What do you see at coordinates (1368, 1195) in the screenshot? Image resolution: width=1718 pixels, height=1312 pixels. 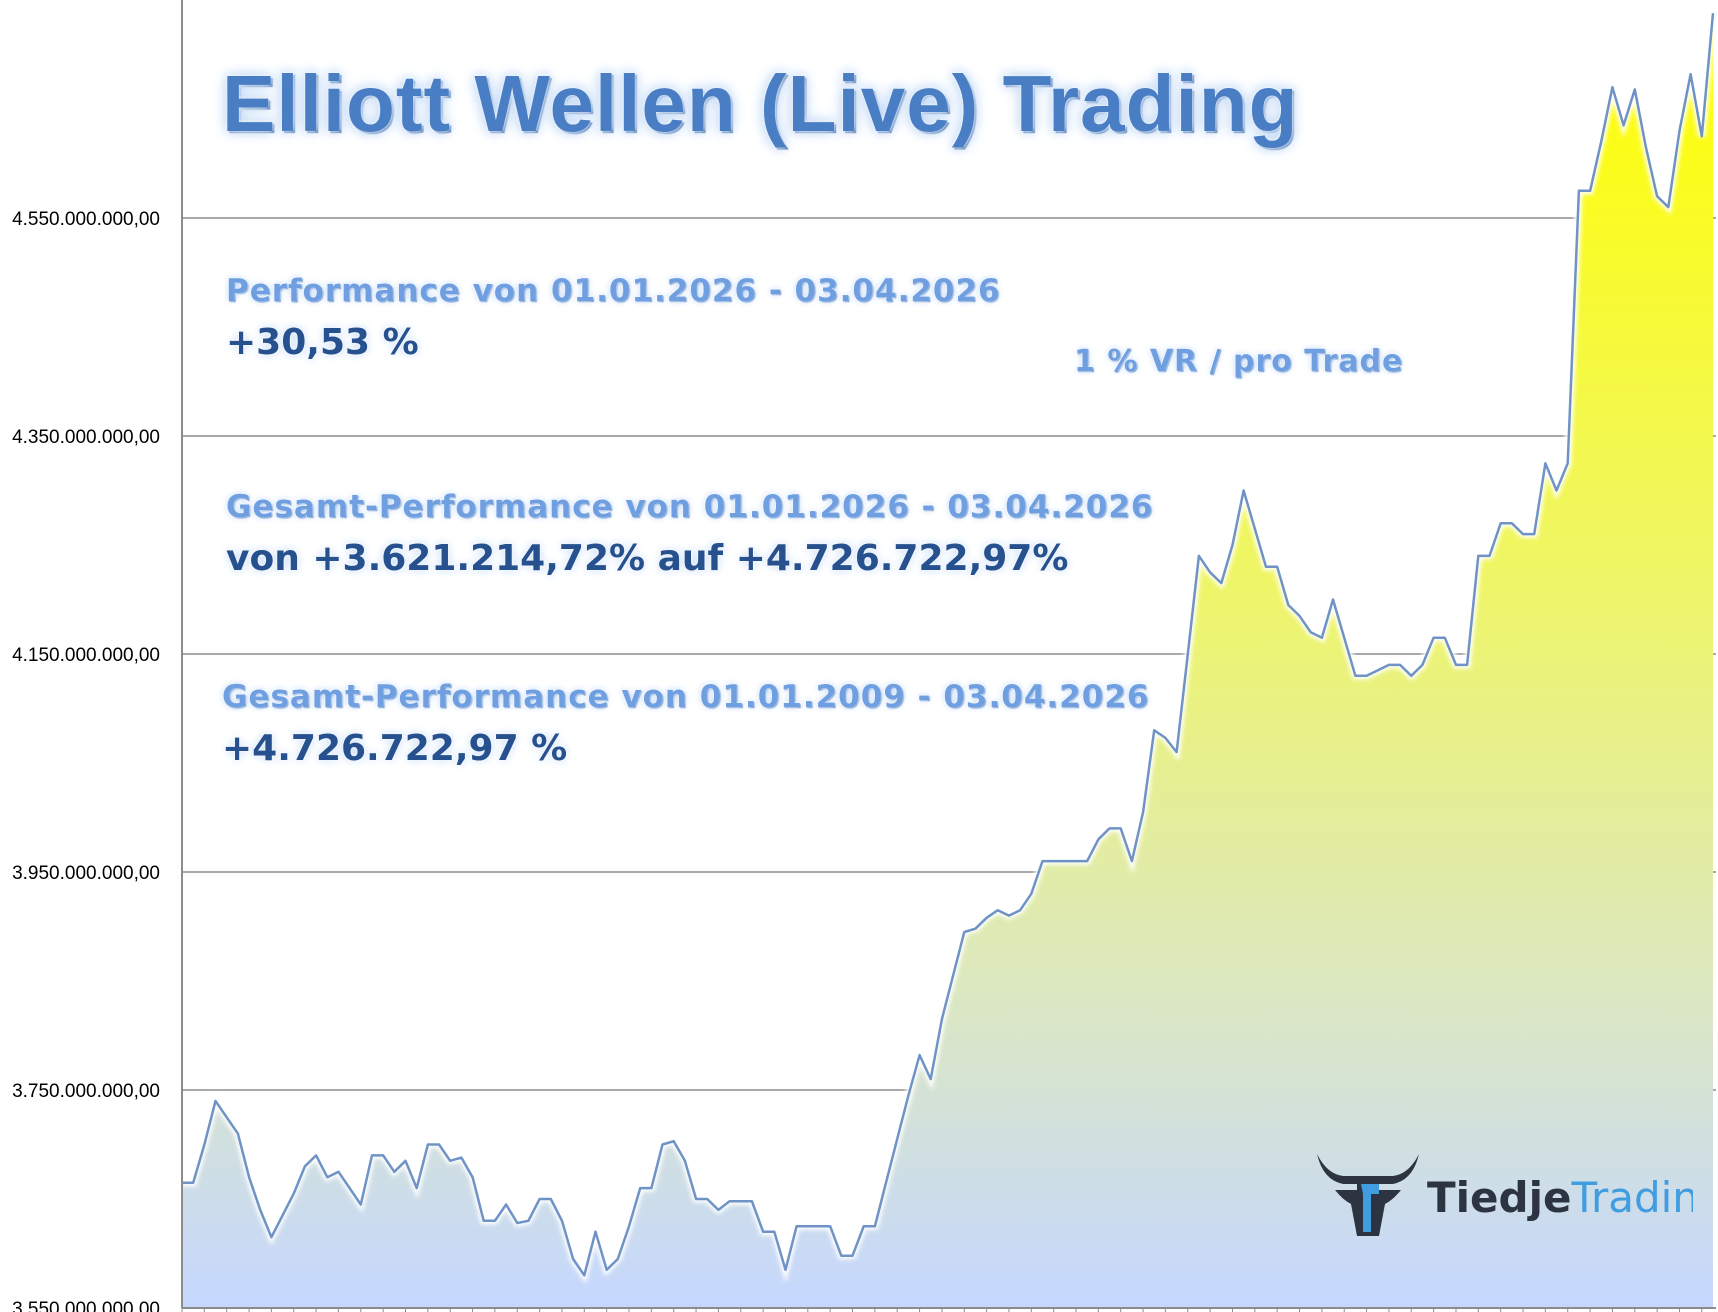 I see `bull-head-icon` at bounding box center [1368, 1195].